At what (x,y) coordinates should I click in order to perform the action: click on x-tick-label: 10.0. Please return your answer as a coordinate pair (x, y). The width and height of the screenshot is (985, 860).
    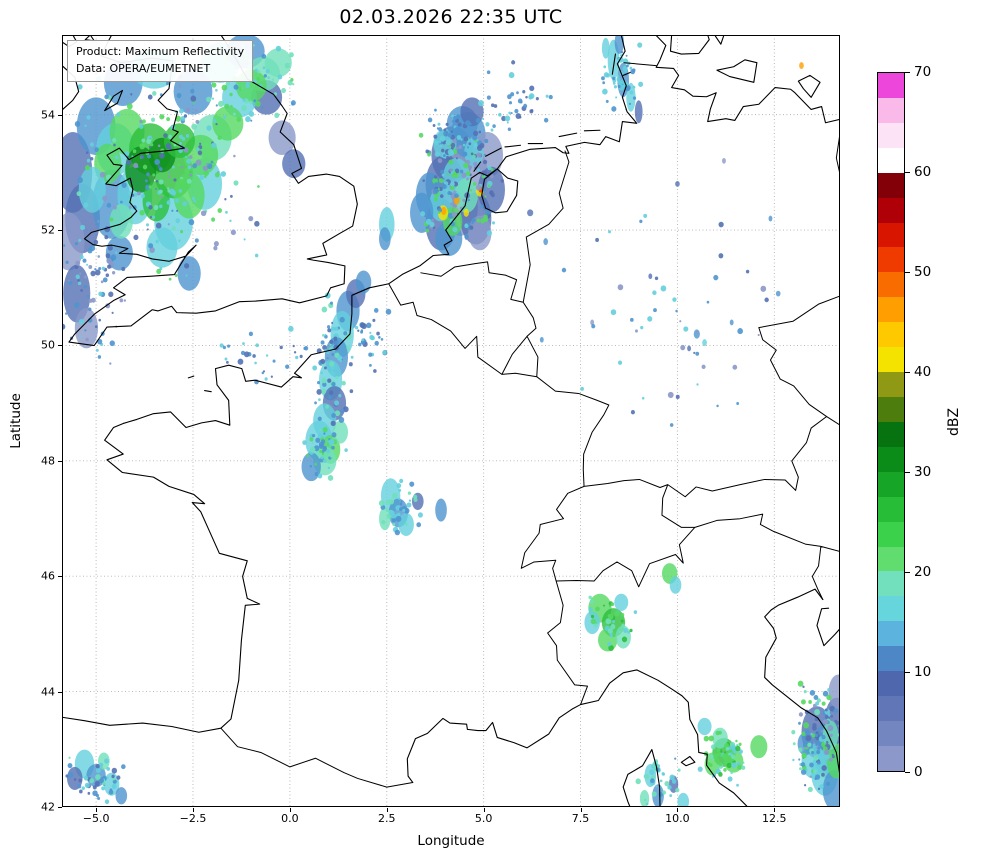
    Looking at the image, I should click on (677, 818).